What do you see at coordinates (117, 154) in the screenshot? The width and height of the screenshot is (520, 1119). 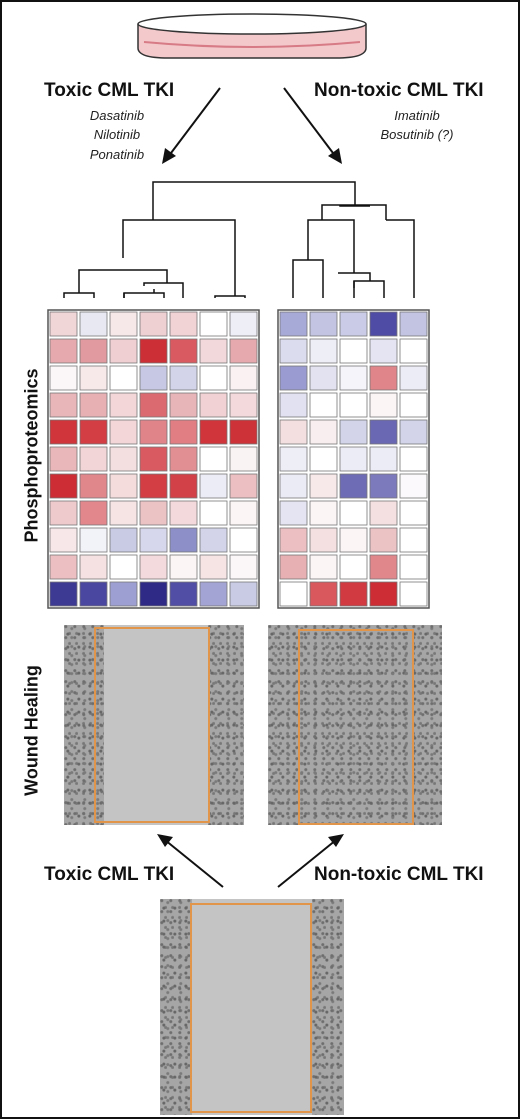 I see `drug-ponatinib: Ponatinib` at bounding box center [117, 154].